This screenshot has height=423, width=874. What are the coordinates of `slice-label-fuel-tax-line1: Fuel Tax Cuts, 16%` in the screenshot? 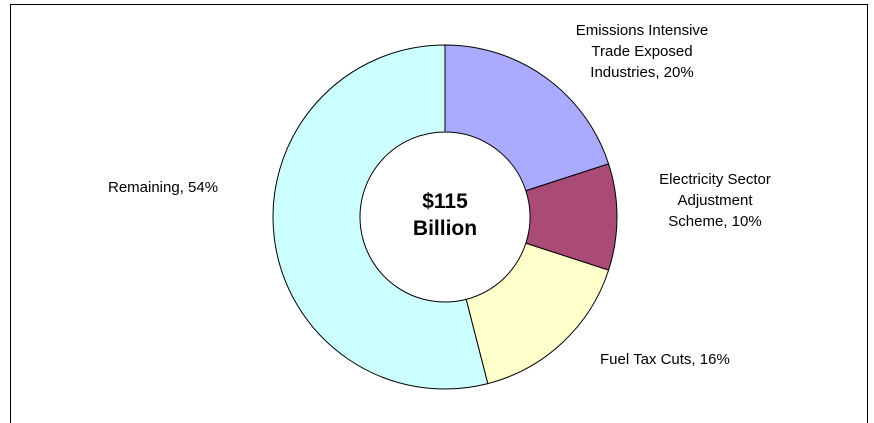 It's located at (665, 359).